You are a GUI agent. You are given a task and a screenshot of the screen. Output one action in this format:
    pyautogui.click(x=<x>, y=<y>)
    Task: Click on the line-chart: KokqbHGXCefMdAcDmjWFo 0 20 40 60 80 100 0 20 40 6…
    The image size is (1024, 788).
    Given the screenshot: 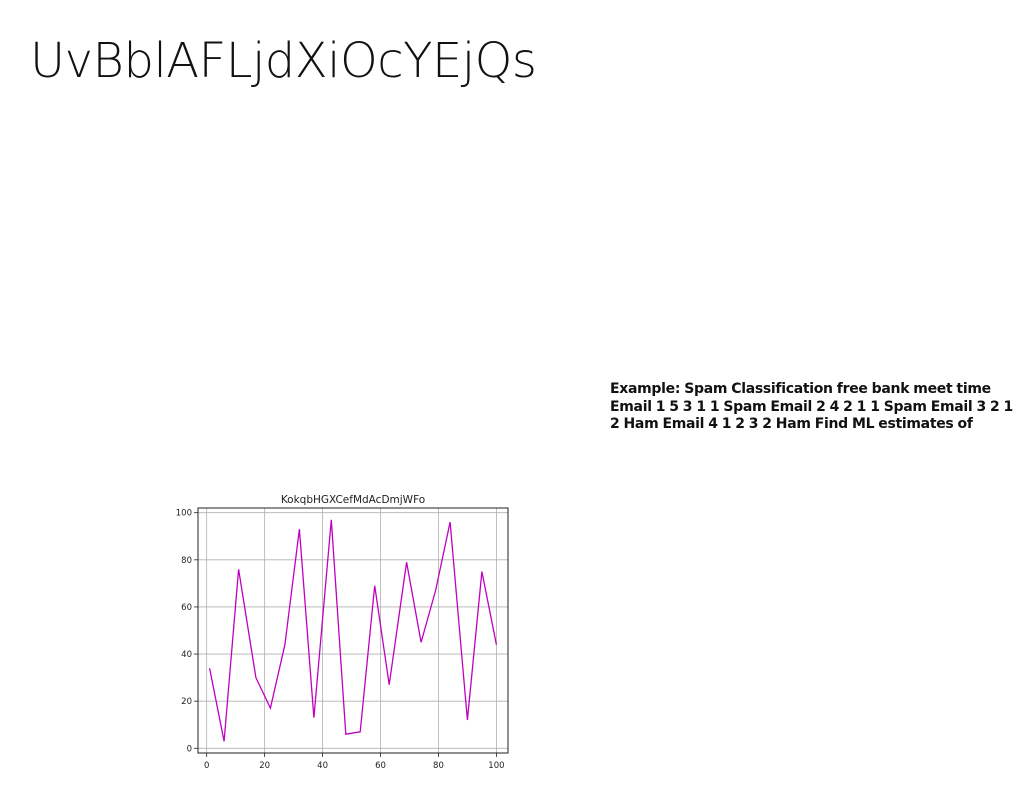 What is the action you would take?
    pyautogui.click(x=340, y=631)
    